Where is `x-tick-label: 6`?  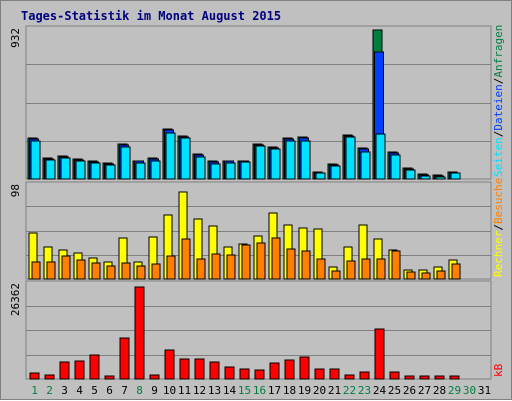 x-tick-label: 6 is located at coordinates (109, 390).